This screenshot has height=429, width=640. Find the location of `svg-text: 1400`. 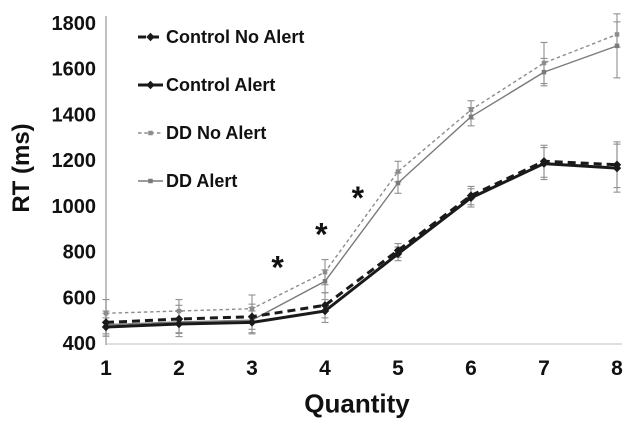

svg-text: 1400 is located at coordinates (74, 115).